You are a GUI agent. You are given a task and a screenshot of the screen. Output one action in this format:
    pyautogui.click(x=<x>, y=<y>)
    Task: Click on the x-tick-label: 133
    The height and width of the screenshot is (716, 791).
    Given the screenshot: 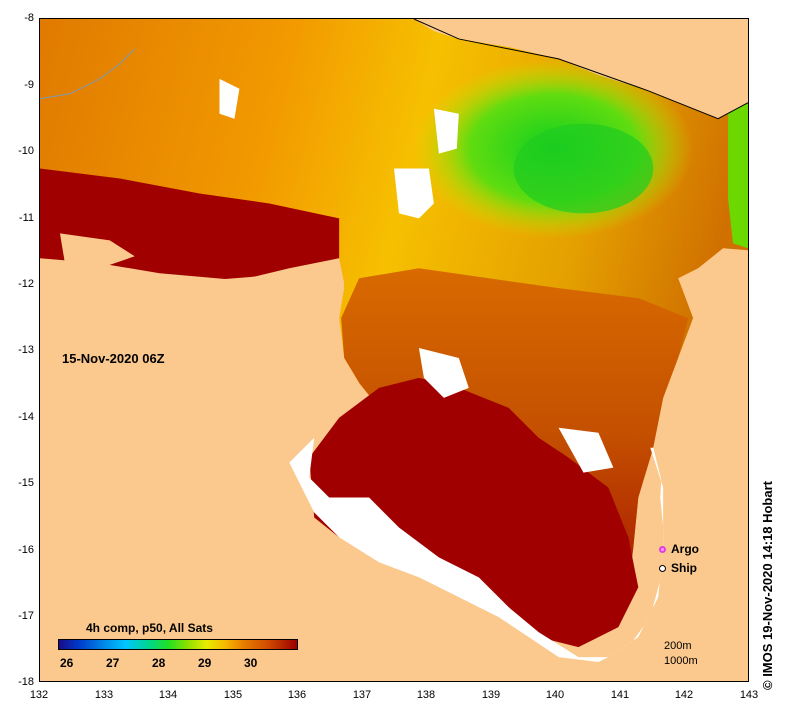 What is the action you would take?
    pyautogui.click(x=104, y=695)
    